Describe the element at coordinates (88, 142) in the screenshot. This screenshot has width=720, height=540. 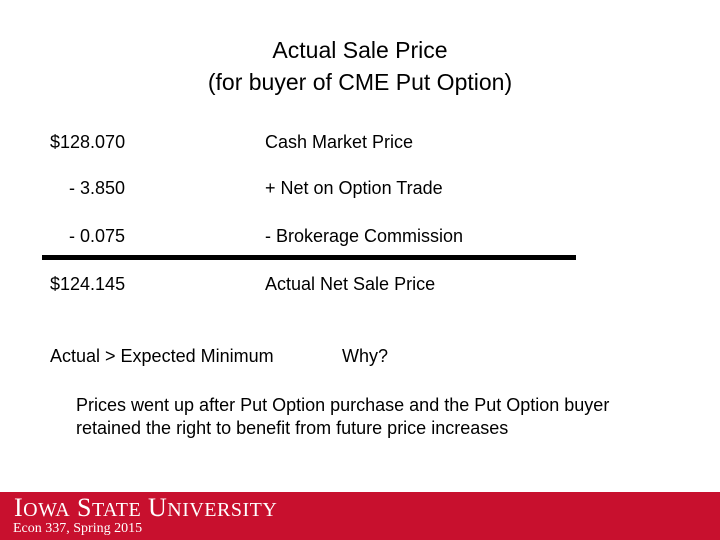
I see `cash-market-price-amount: $128.070` at that location.